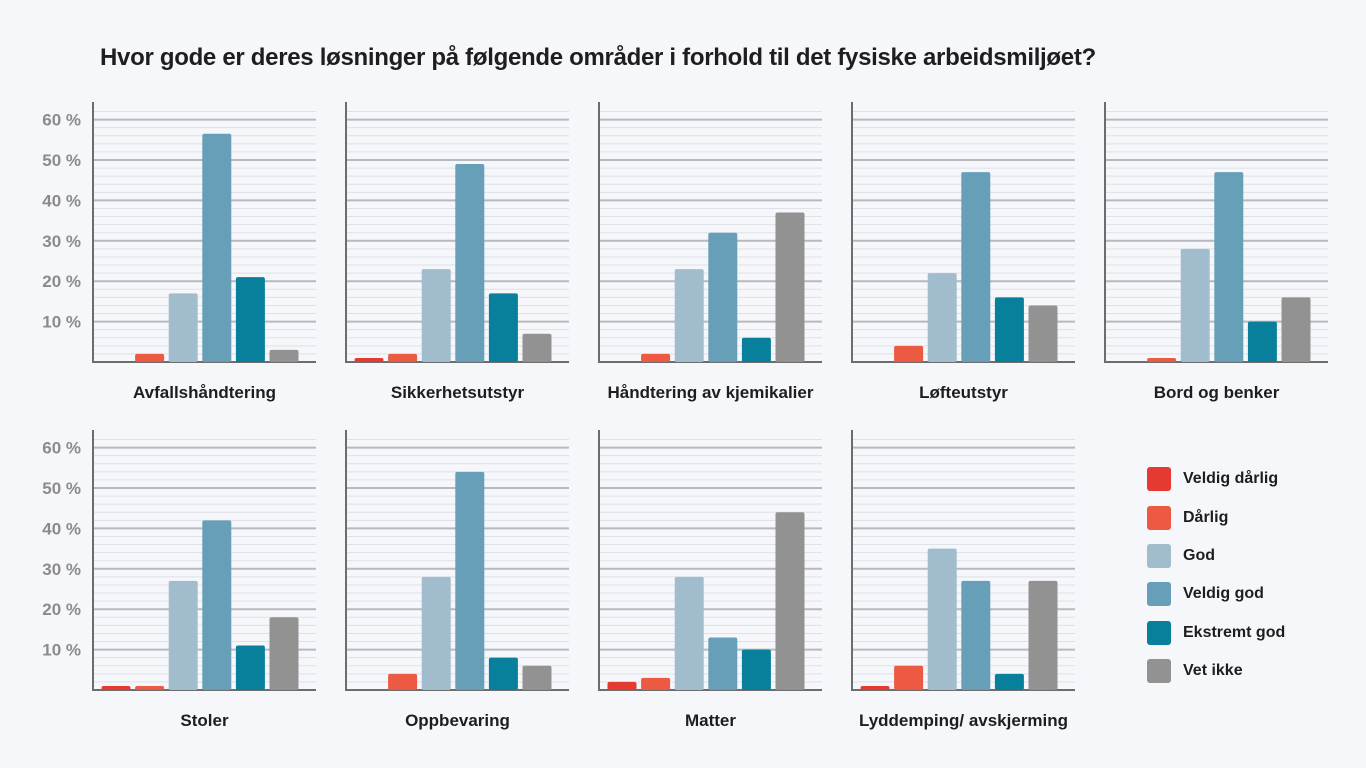  I want to click on legend-label: Veldig dårlig, so click(1231, 479).